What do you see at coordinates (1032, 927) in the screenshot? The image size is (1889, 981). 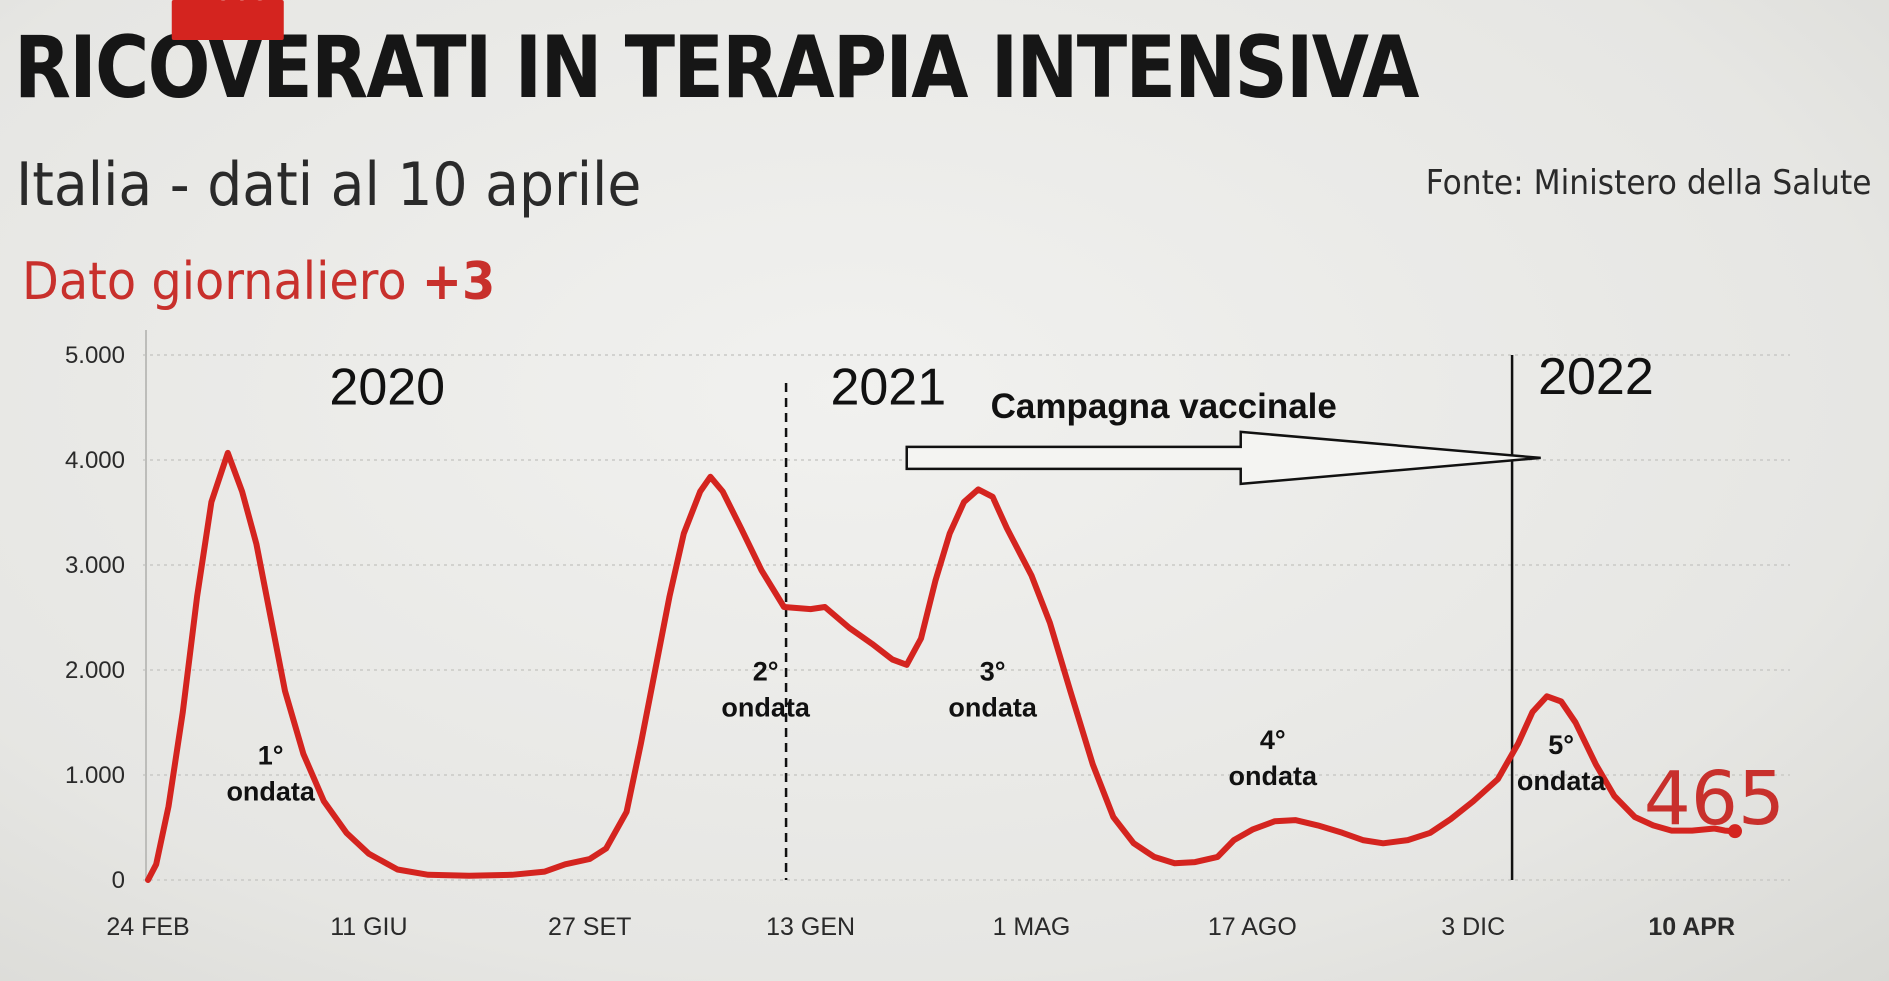 I see `x-tick-label: 1 MAG` at bounding box center [1032, 927].